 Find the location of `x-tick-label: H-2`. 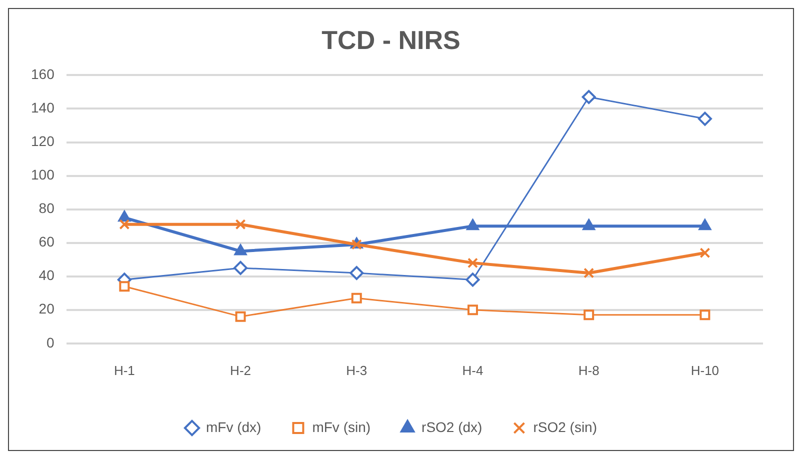

x-tick-label: H-2 is located at coordinates (240, 370).